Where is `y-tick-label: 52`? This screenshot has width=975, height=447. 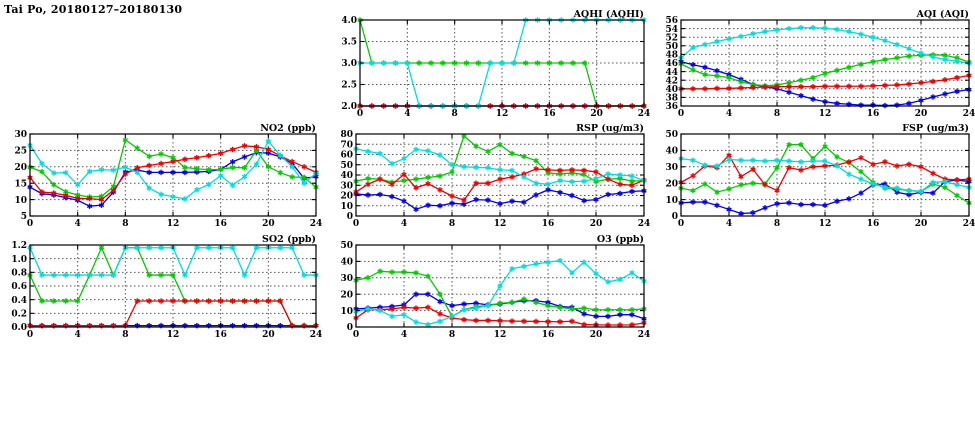
y-tick-label: 52 is located at coordinates (671, 38).